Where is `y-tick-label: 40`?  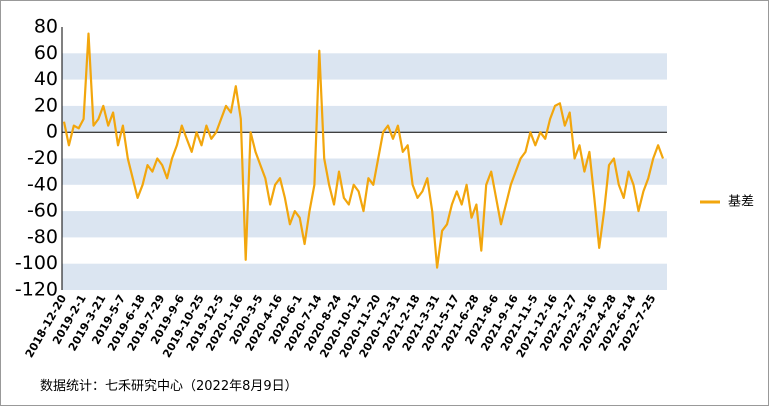 y-tick-label: 40 is located at coordinates (46, 79).